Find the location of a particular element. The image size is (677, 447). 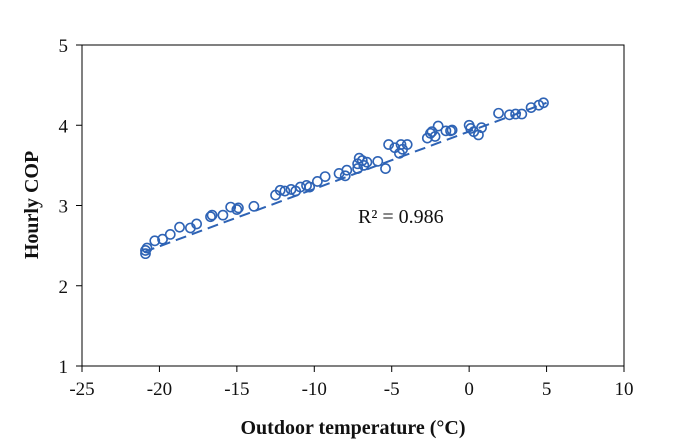

r-squared-annotation: R² = 0.986 is located at coordinates (401, 217).